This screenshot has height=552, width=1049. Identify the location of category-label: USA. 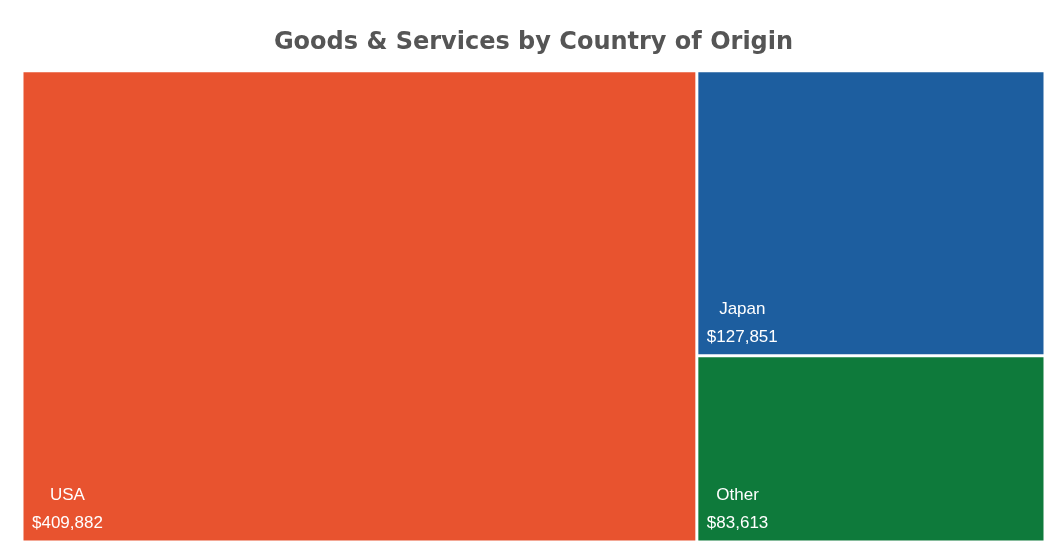
(67, 494).